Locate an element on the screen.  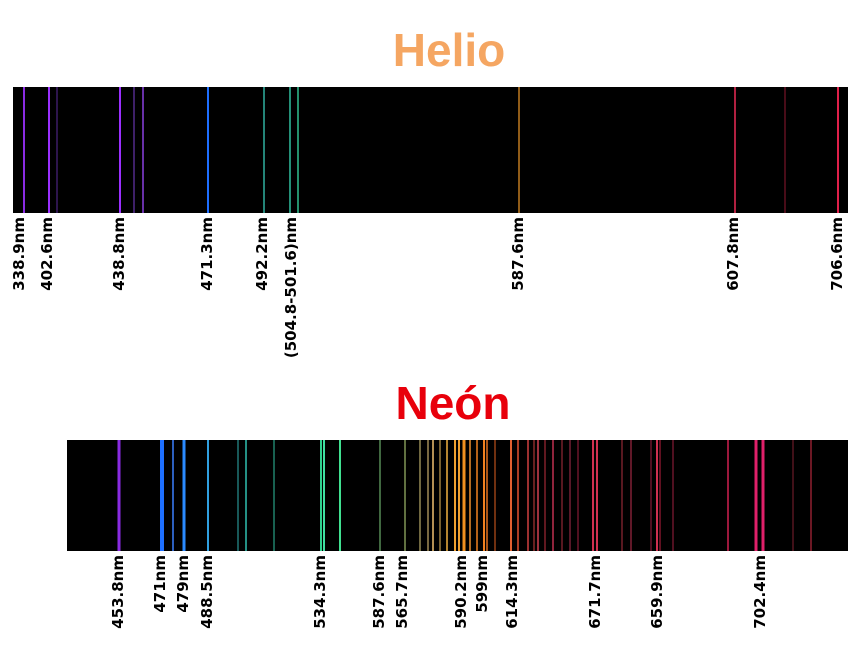
wavelength-label: (504.8-501.6)nm is located at coordinates (291, 287).